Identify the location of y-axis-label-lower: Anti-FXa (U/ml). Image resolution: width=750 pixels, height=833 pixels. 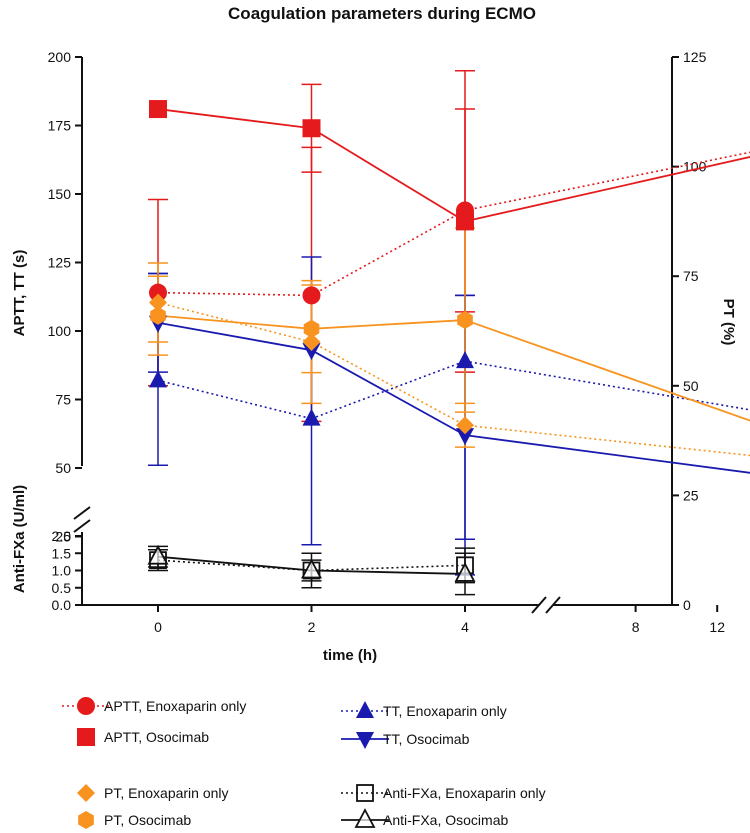
(19, 539).